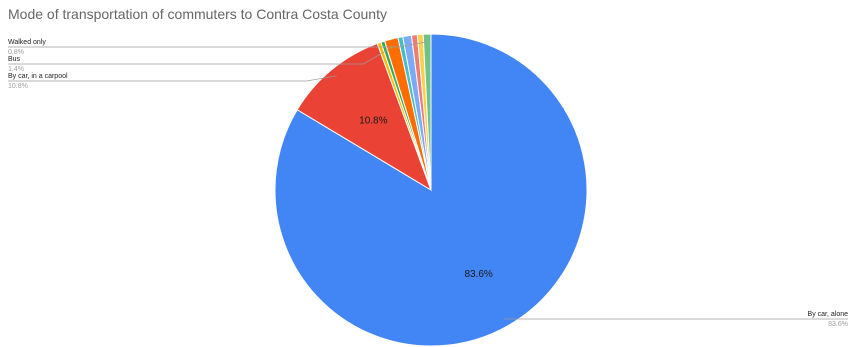 This screenshot has width=852, height=347. I want to click on outside-label-name-by-car-alone: By car, alone, so click(828, 314).